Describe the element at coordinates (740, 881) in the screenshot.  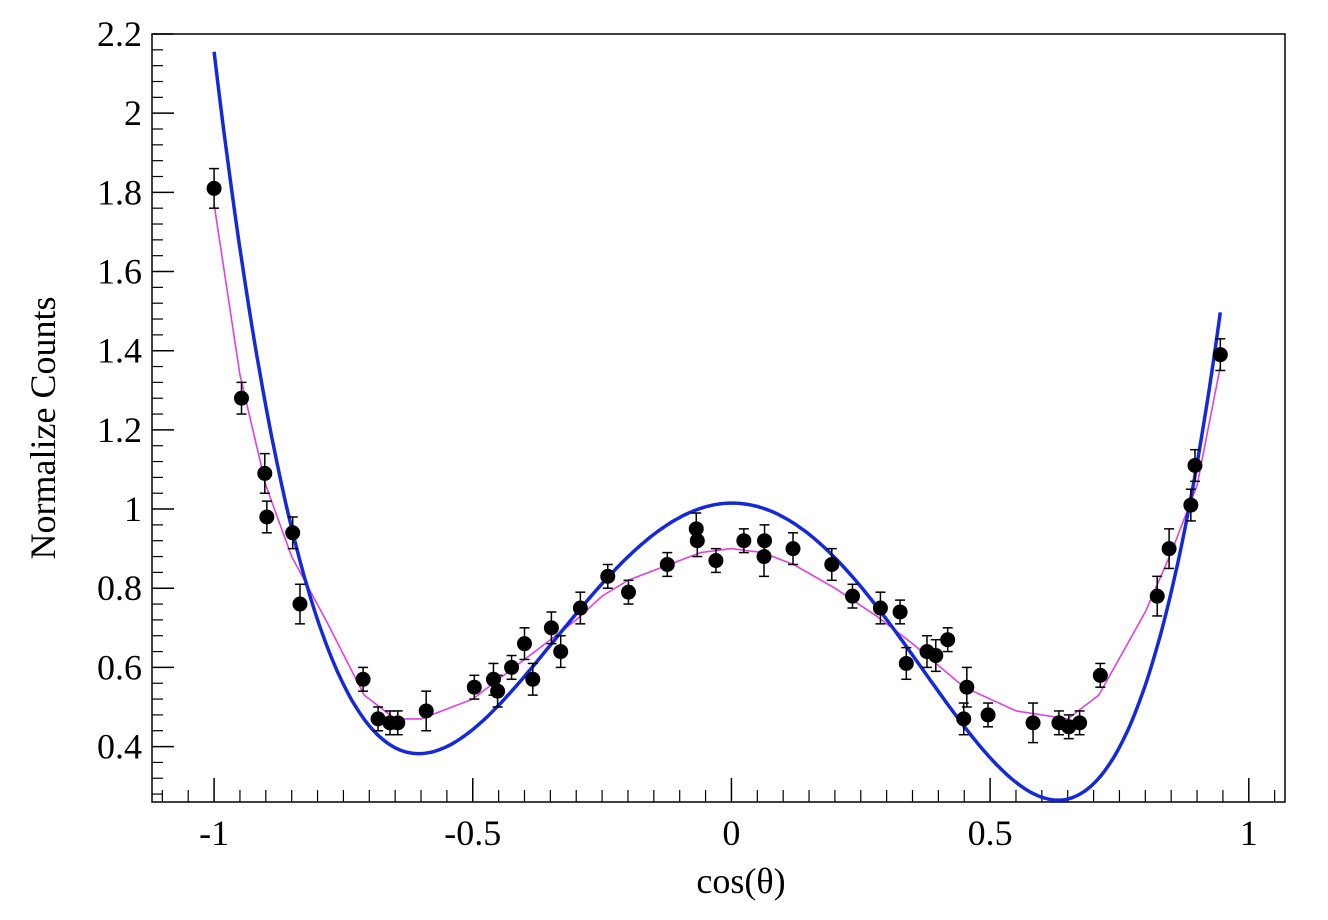
I see `x-axis-title: cos(θ)` at that location.